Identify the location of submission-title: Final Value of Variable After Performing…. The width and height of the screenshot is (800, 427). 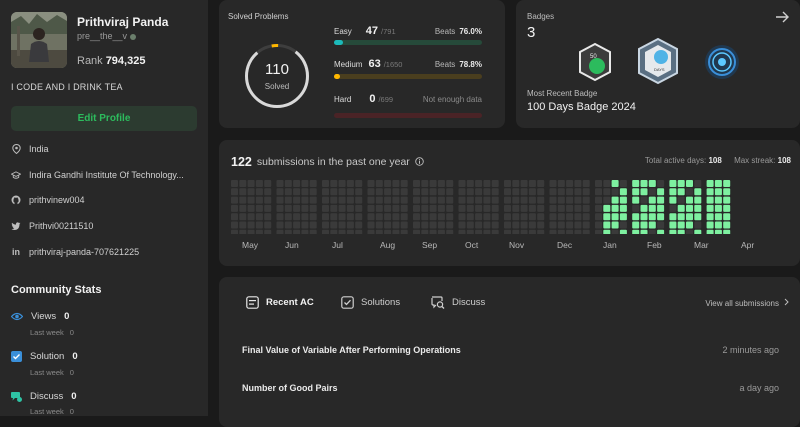
(351, 350).